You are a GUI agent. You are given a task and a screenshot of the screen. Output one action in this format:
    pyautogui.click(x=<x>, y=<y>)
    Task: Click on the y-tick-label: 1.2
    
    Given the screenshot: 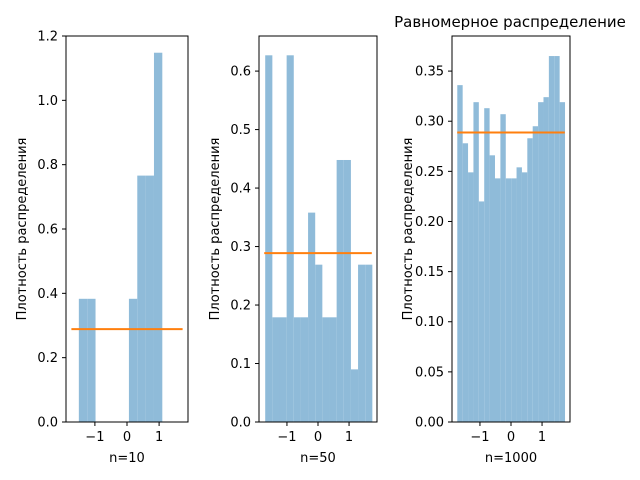 What is the action you would take?
    pyautogui.click(x=47, y=37)
    